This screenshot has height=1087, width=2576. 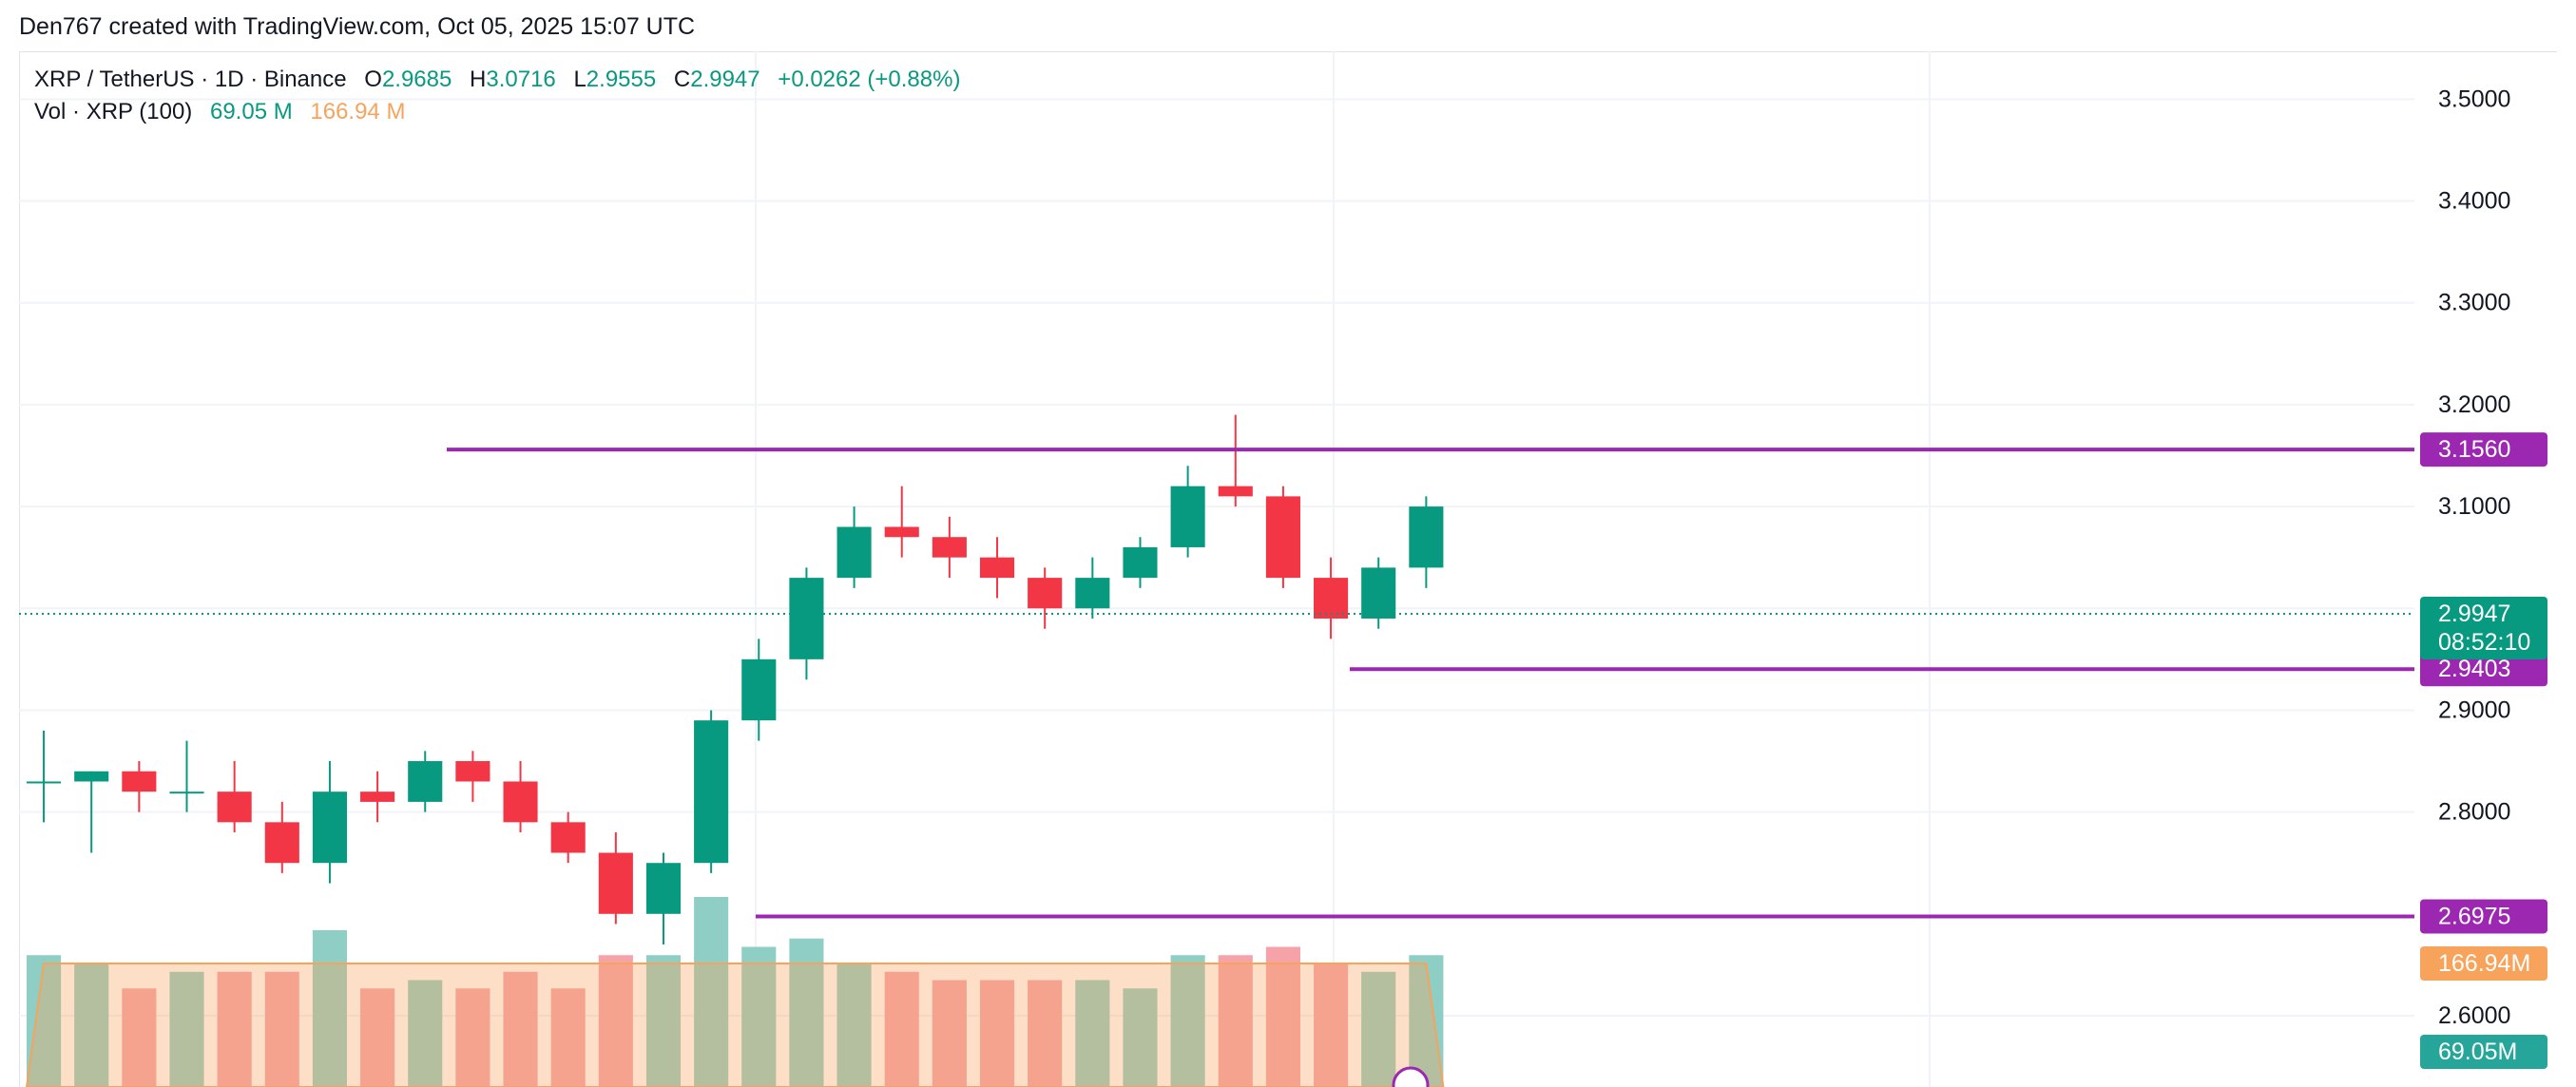 I want to click on volume-ma-badge-text: 166.94M, so click(x=2484, y=963).